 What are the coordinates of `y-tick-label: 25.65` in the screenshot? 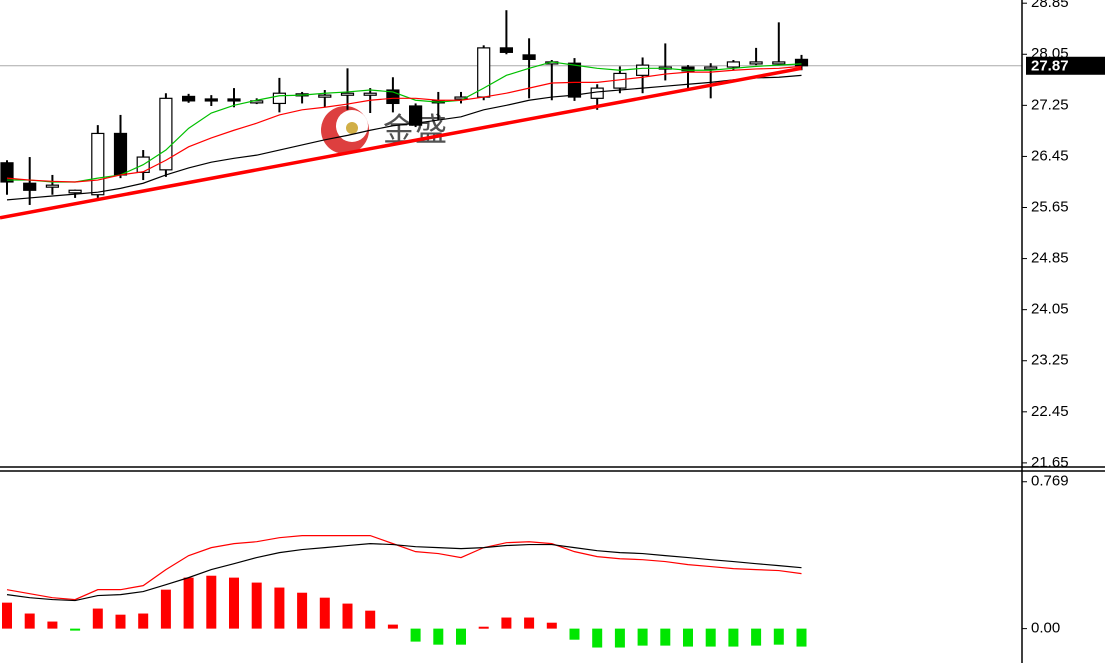 It's located at (1050, 206).